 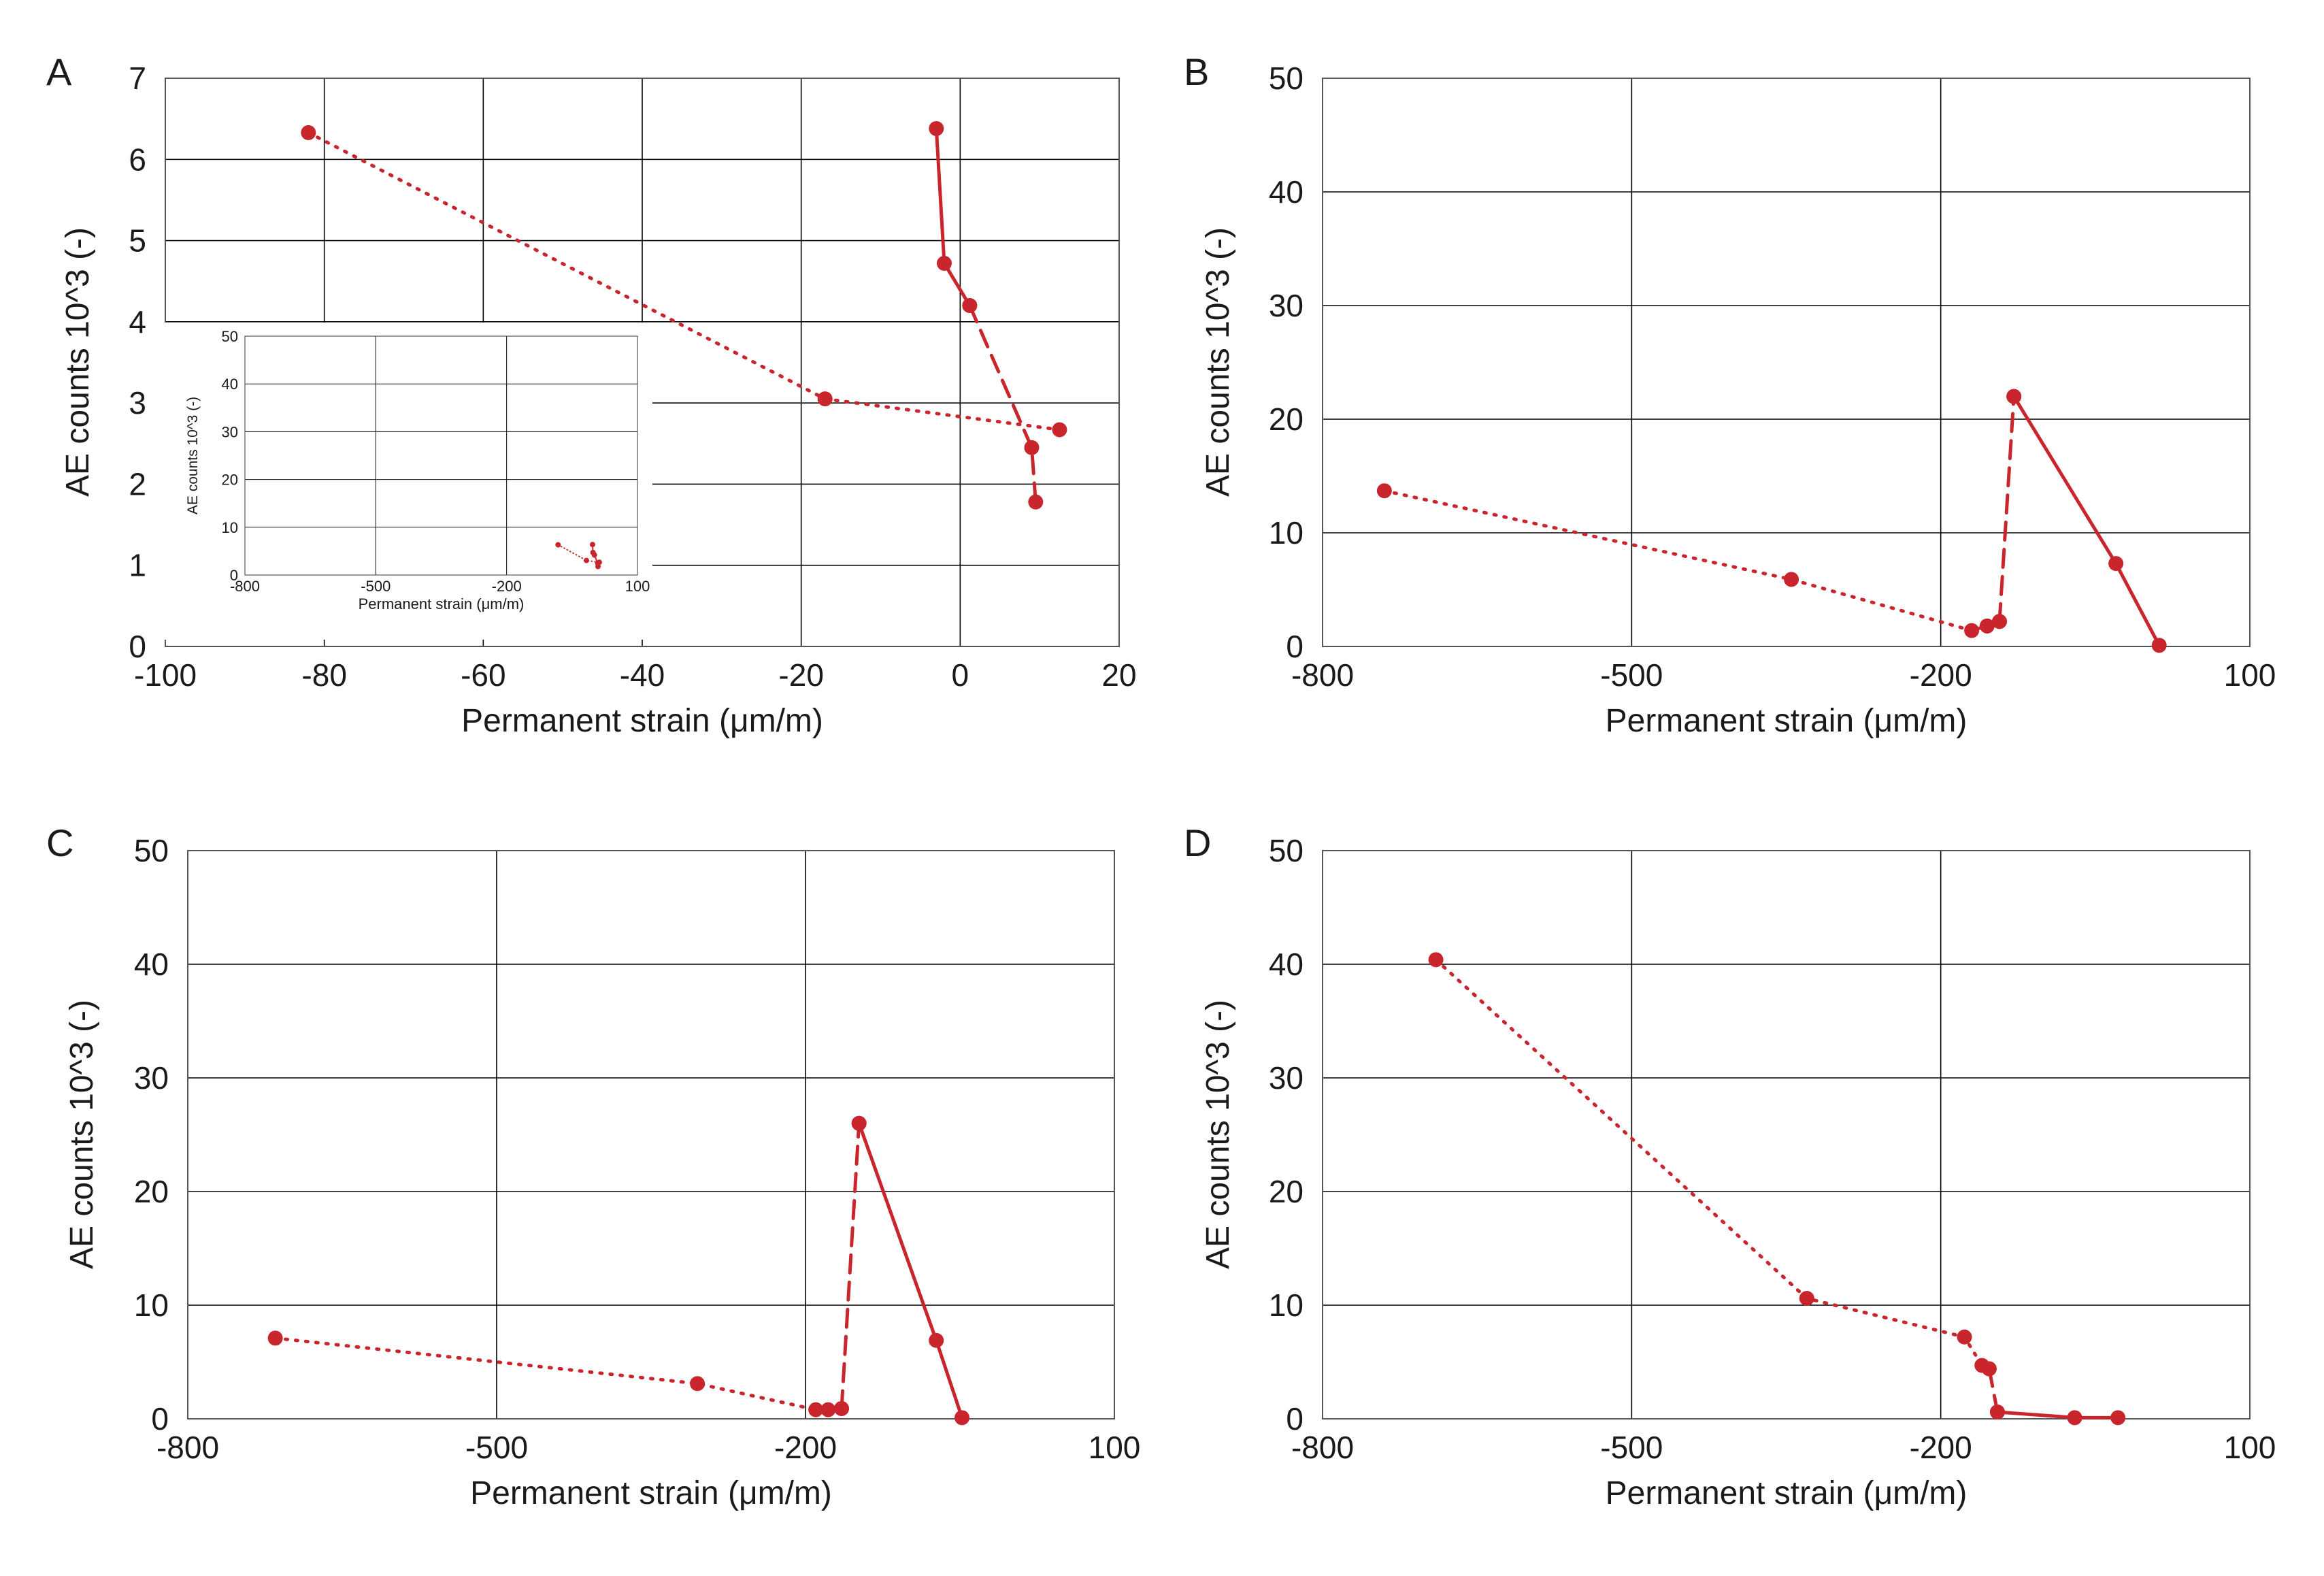 I want to click on panel-label: B, so click(x=1196, y=71).